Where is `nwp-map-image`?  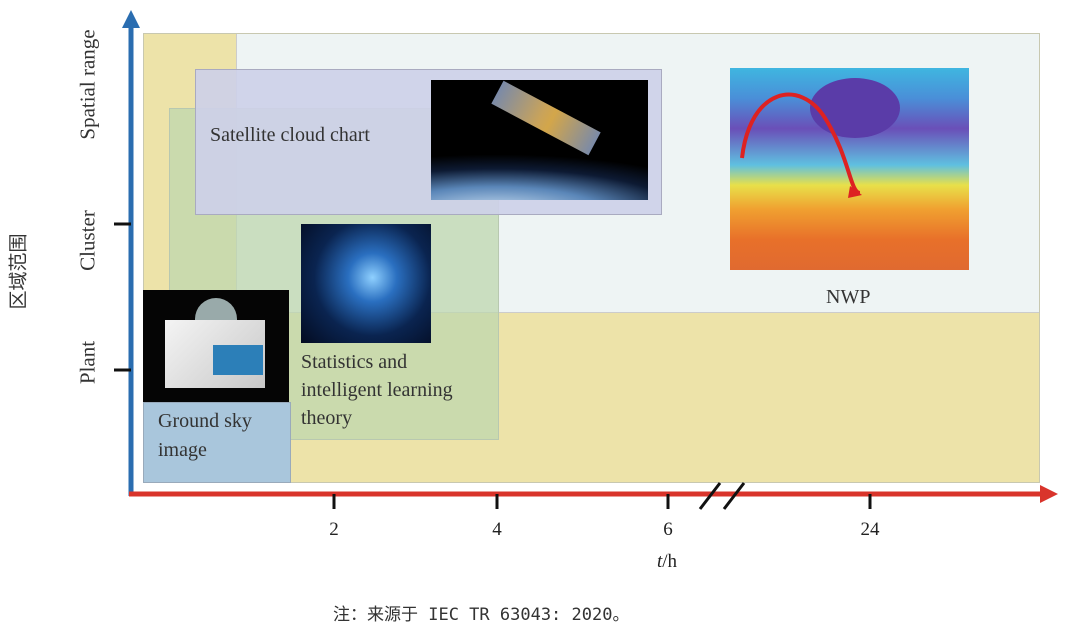
nwp-map-image is located at coordinates (849, 169).